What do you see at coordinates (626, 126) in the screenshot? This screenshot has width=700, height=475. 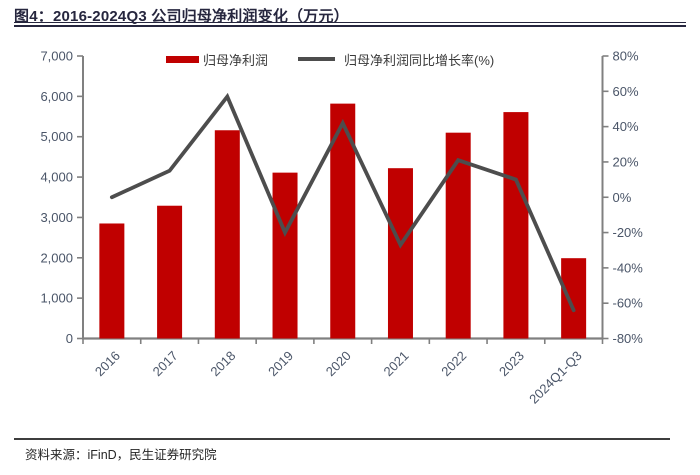 I see `y-right-tick-label: 40%` at bounding box center [626, 126].